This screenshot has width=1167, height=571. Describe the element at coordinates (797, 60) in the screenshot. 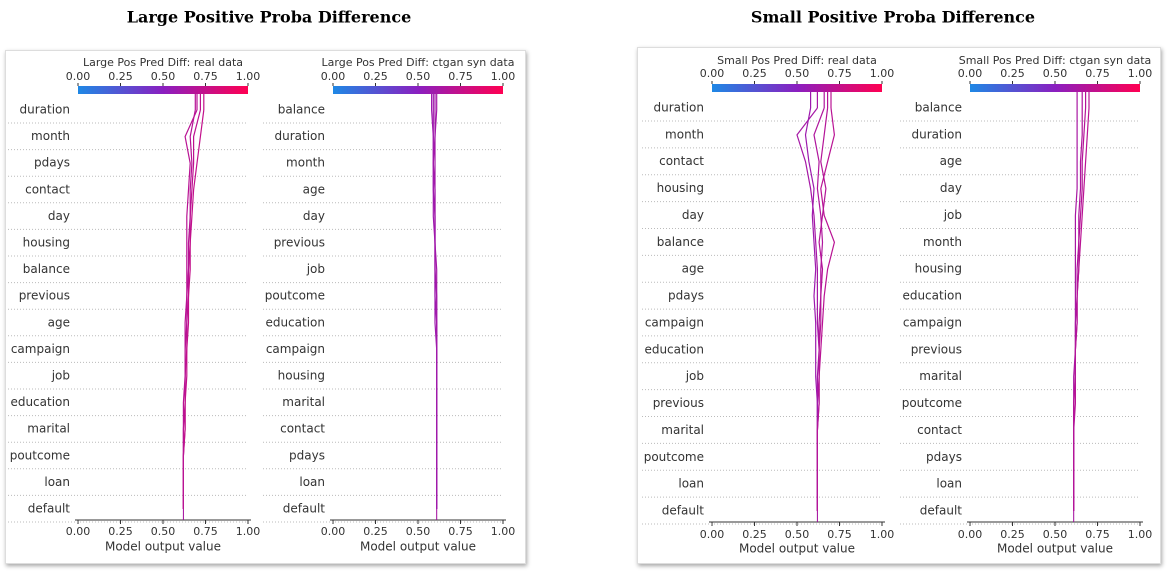

I see `colorbar-title: Small Pos Pred Diff: real data` at that location.